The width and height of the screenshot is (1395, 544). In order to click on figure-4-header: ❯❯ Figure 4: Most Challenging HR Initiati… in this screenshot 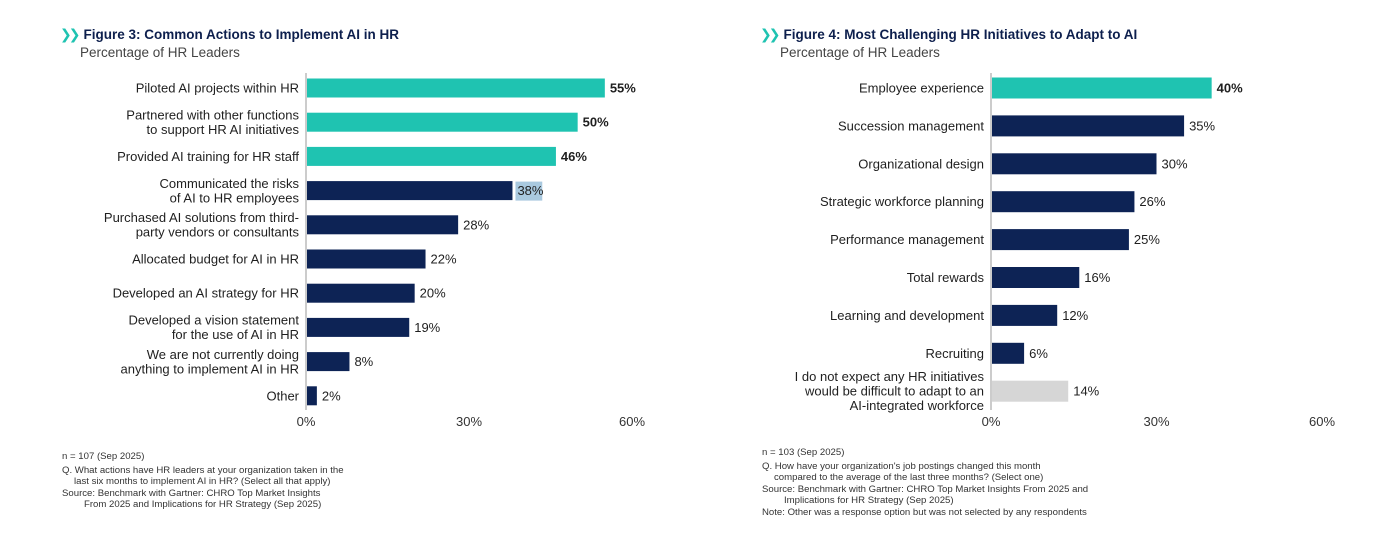, I will do `click(948, 43)`.